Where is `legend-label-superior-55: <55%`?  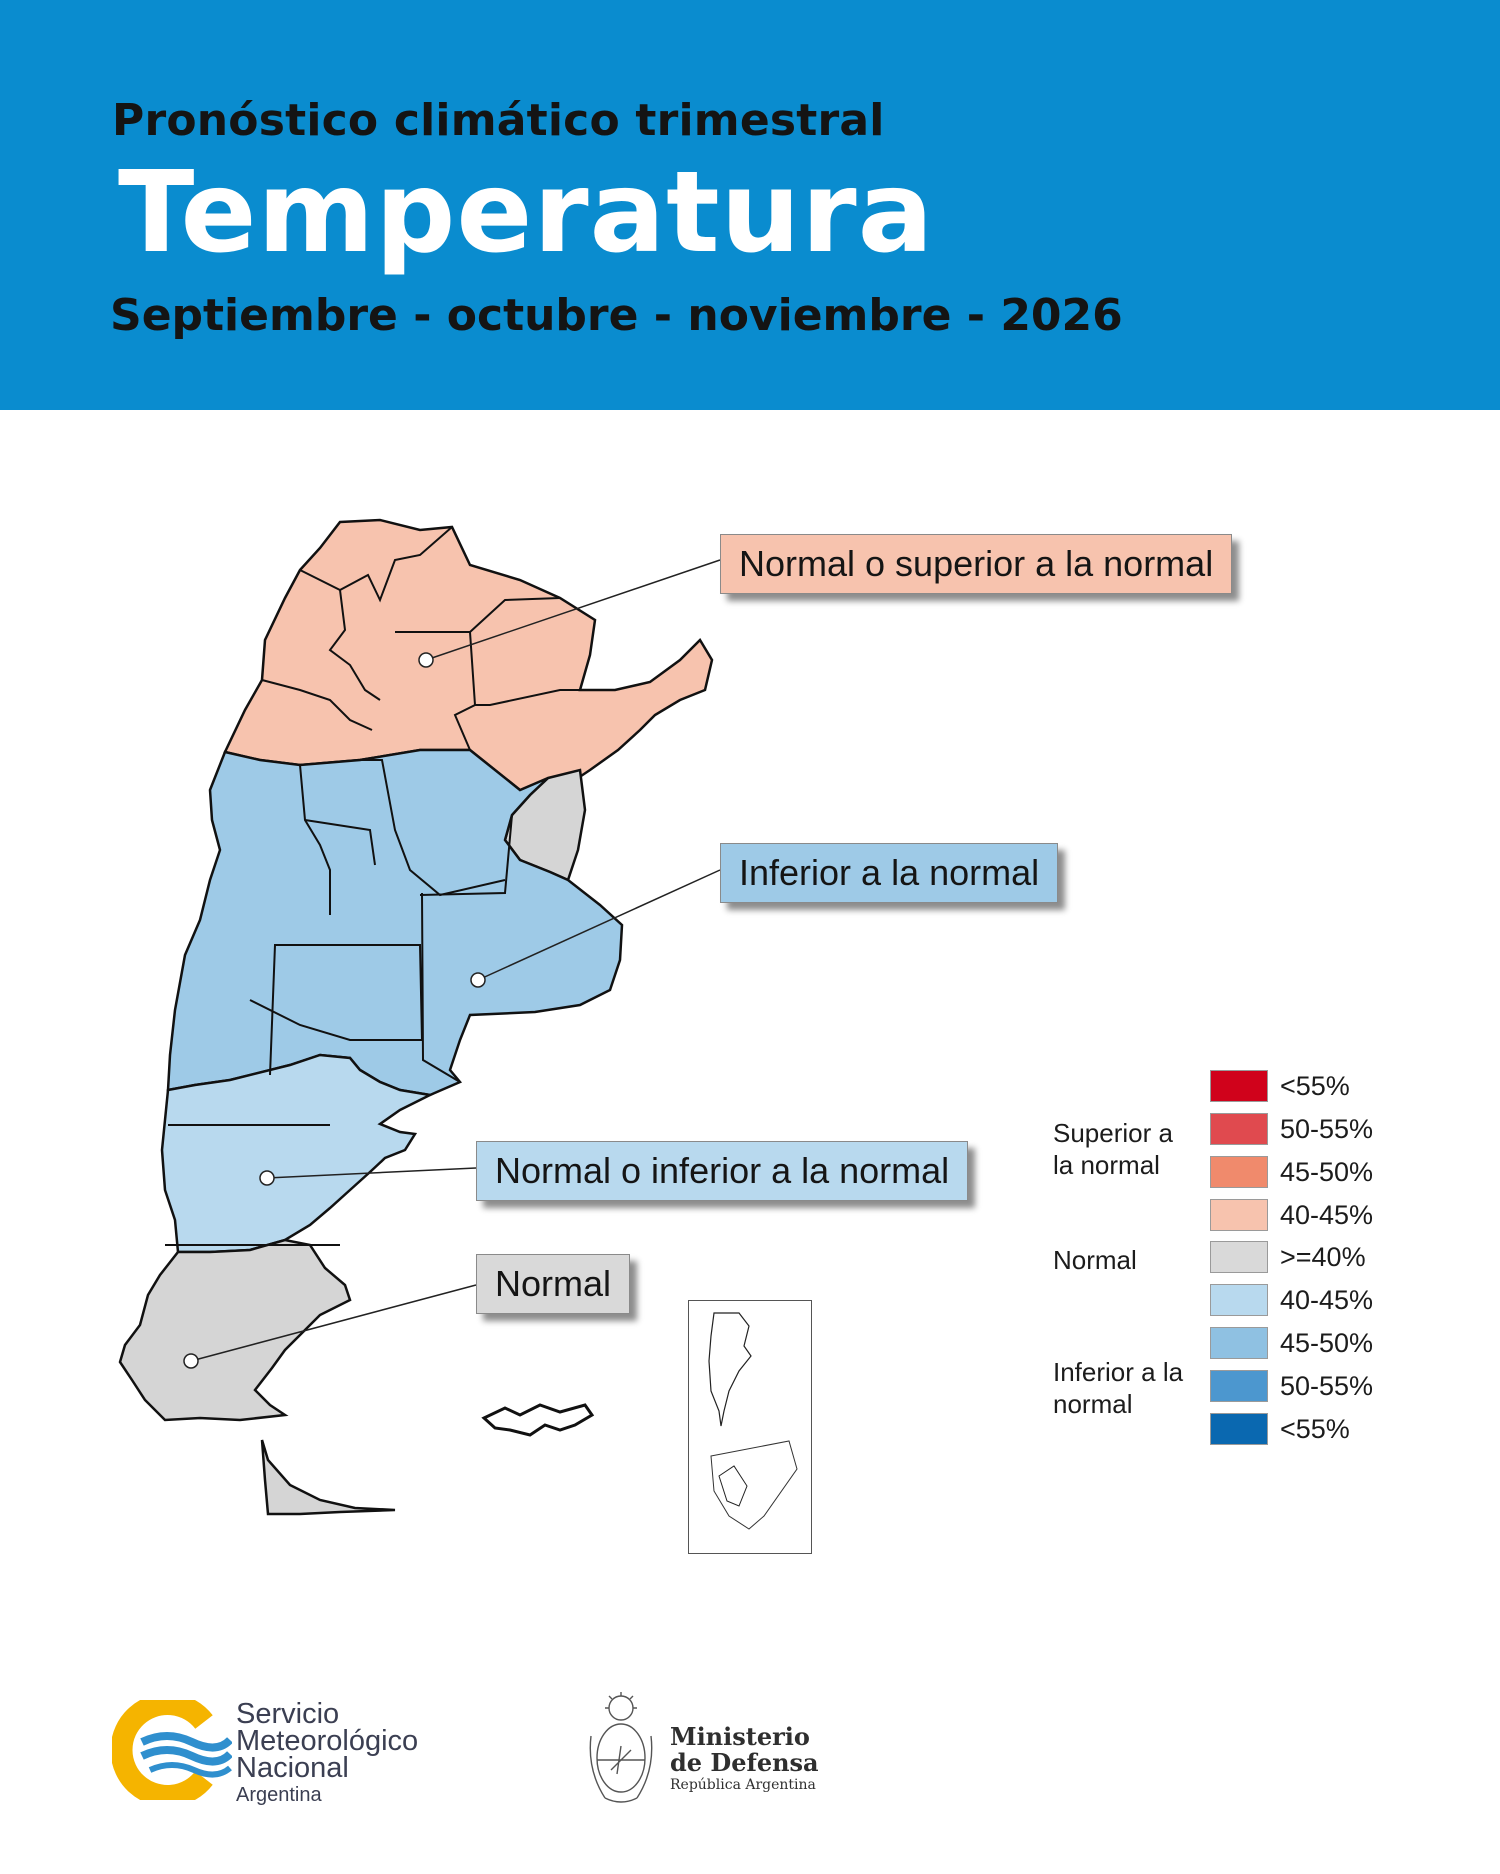
legend-label-superior-55: <55% is located at coordinates (1315, 1086).